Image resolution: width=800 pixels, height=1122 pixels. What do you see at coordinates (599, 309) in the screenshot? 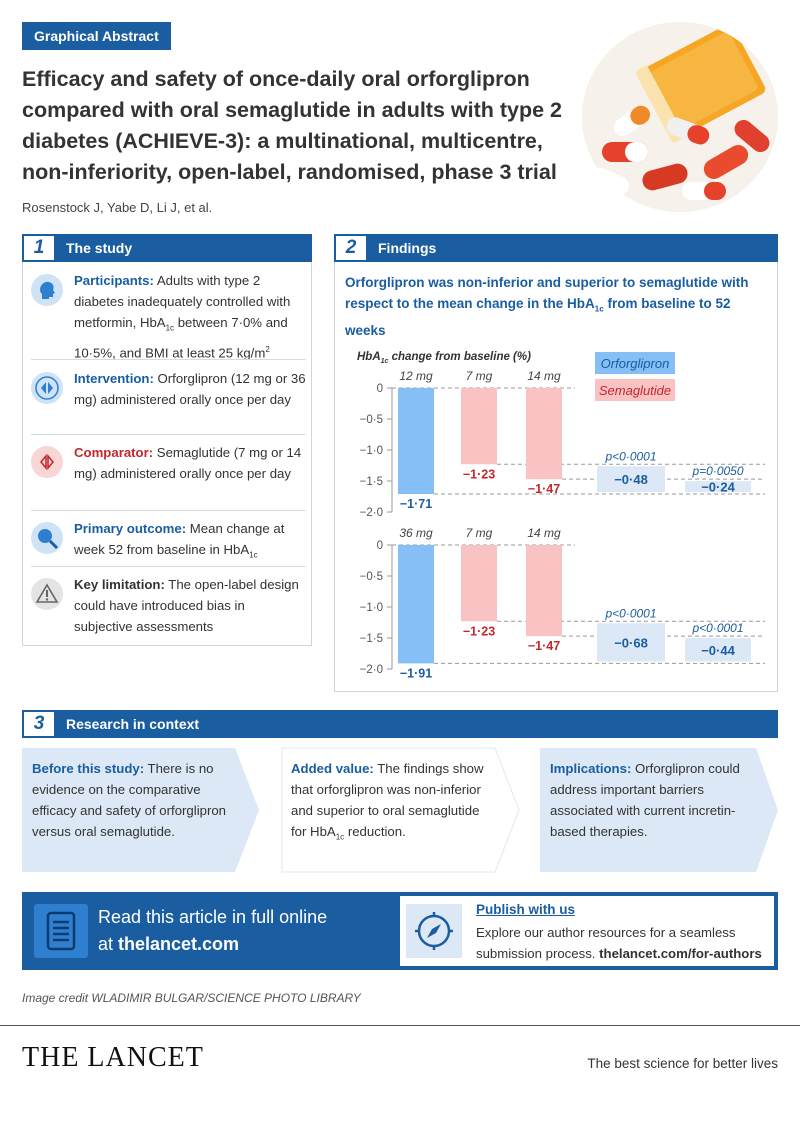
I see `findings-headline-sub: 1c` at bounding box center [599, 309].